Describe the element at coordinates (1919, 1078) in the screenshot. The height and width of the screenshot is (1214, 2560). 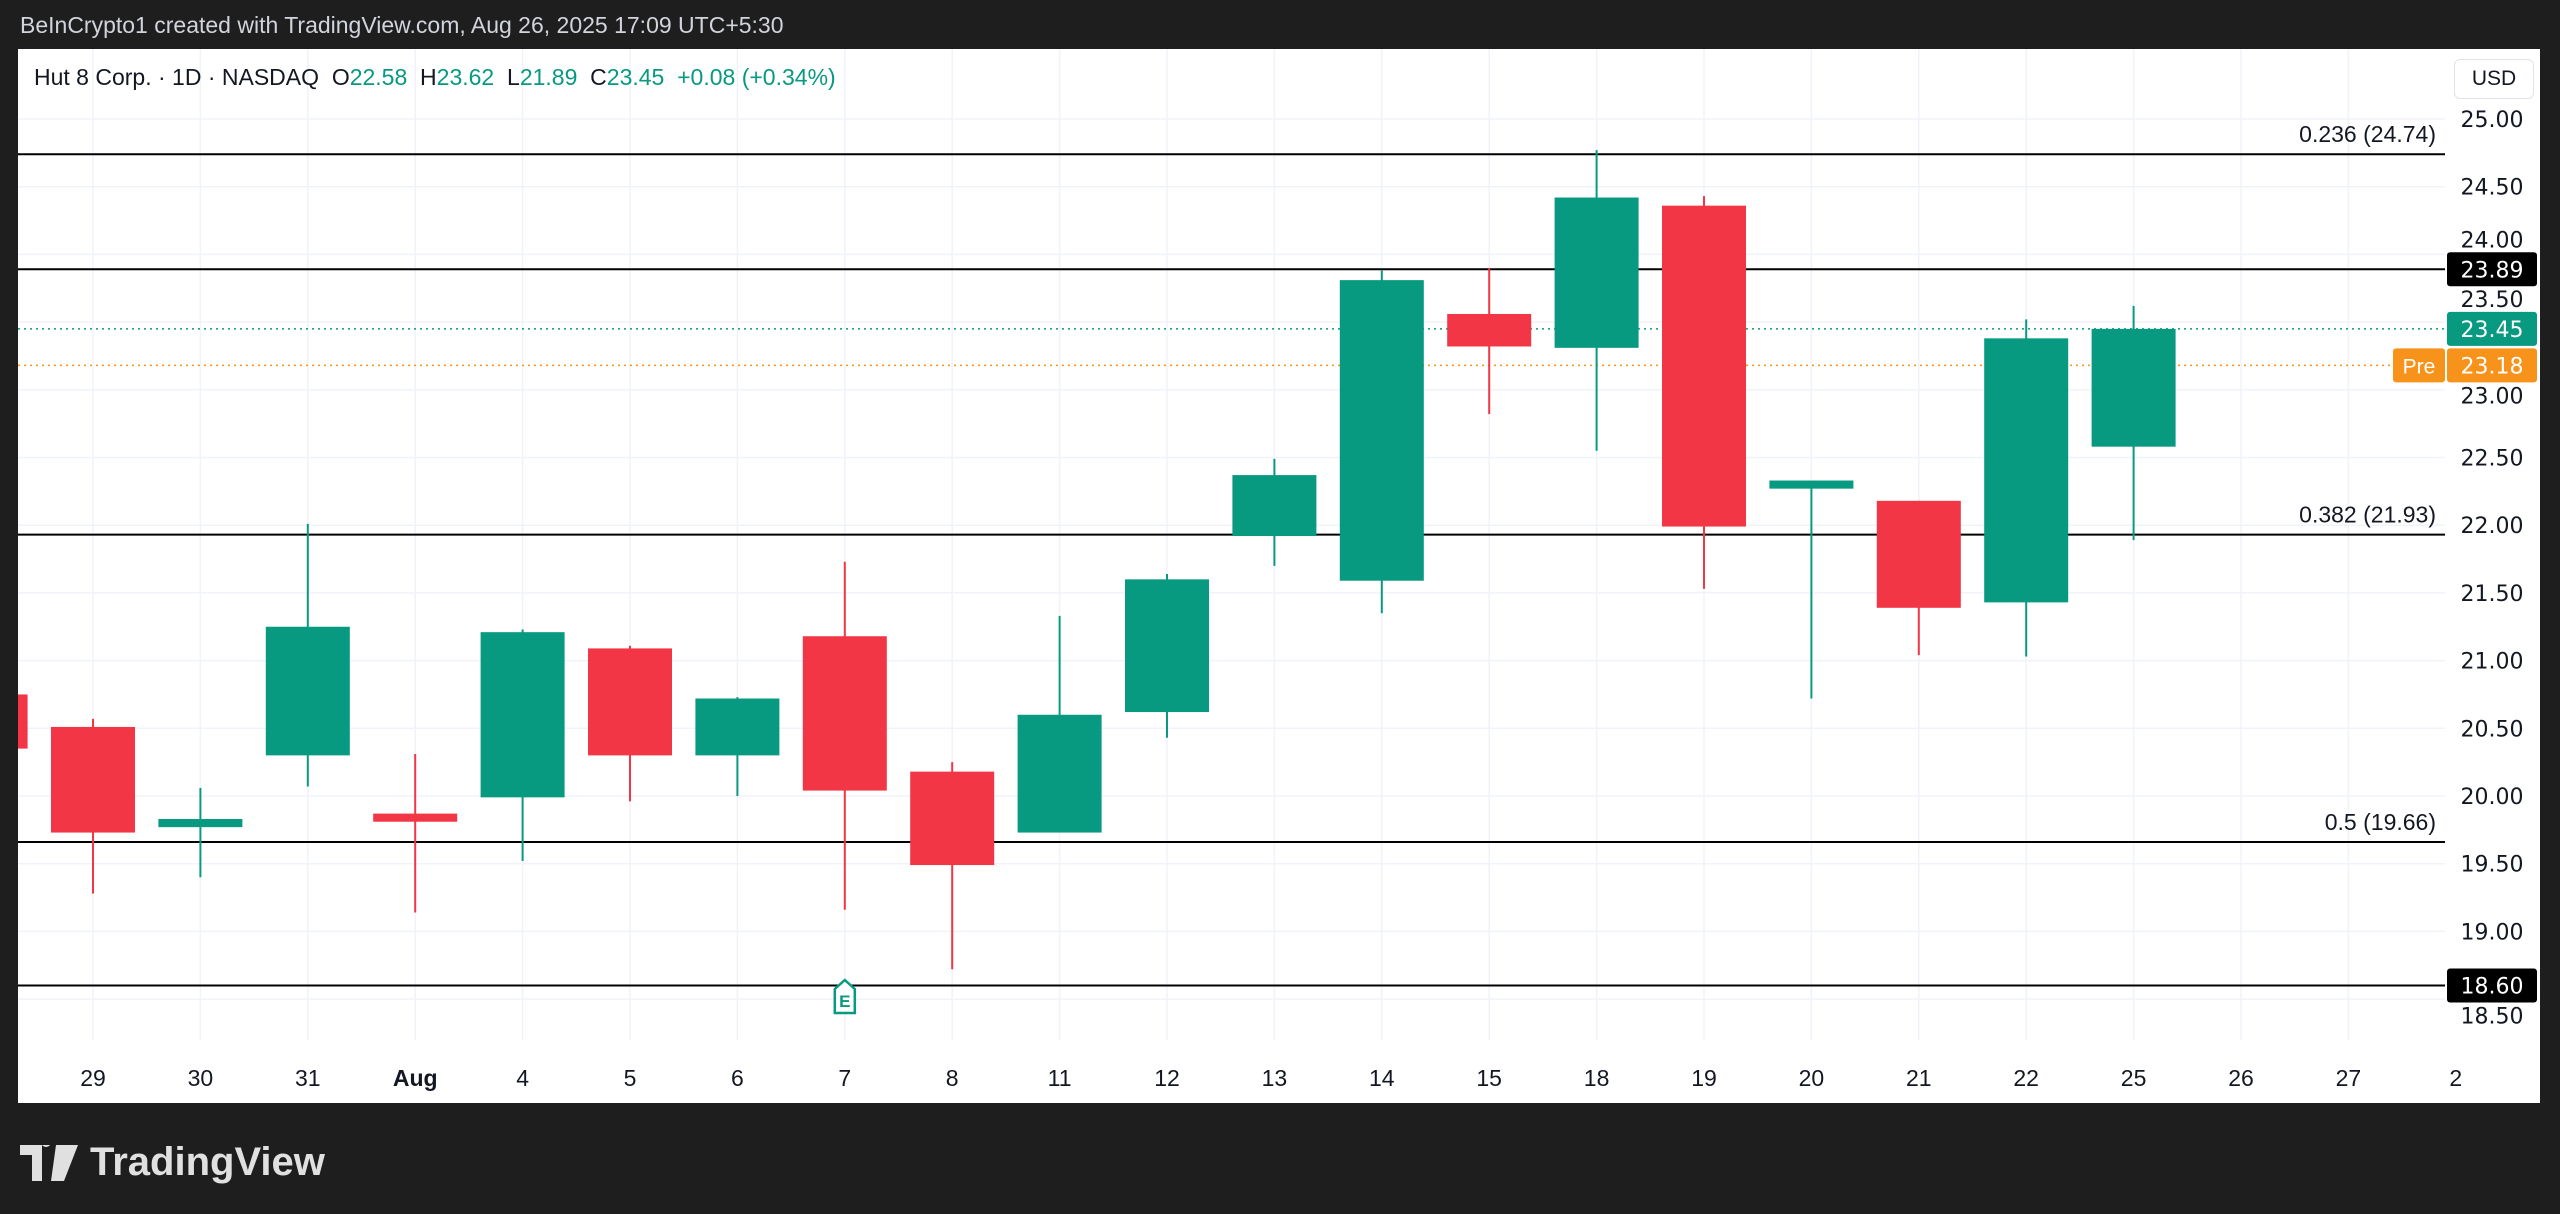
I see `x-tick-label: 21` at that location.